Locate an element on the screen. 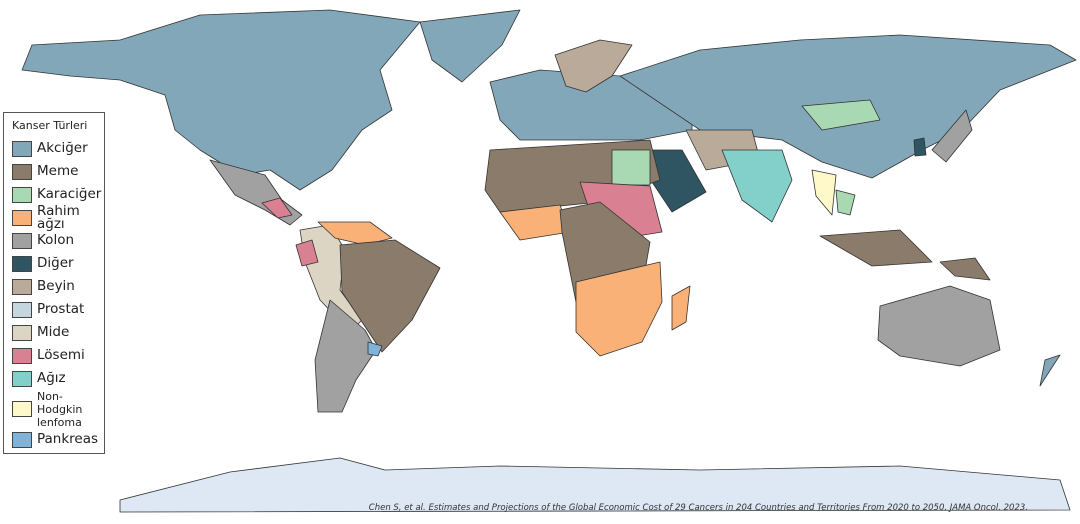 The image size is (1080, 524). legend-item: Ağız is located at coordinates (58, 378).